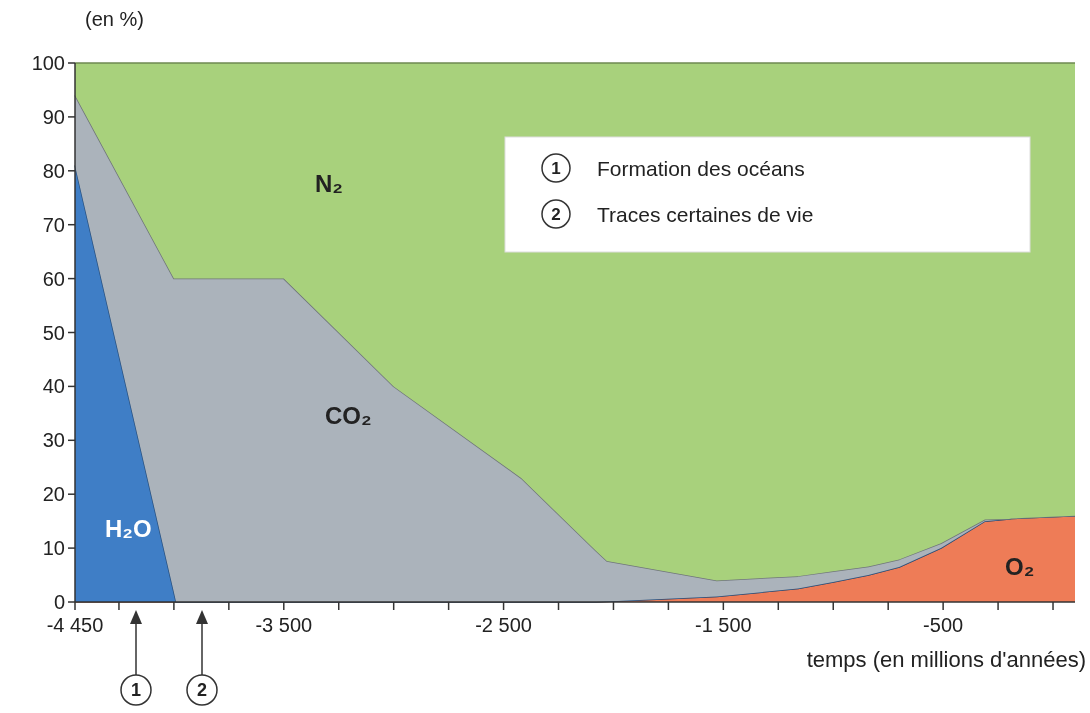 The width and height of the screenshot is (1090, 713). Describe the element at coordinates (503, 625) in the screenshot. I see `x-tick-label: -2 500` at that location.